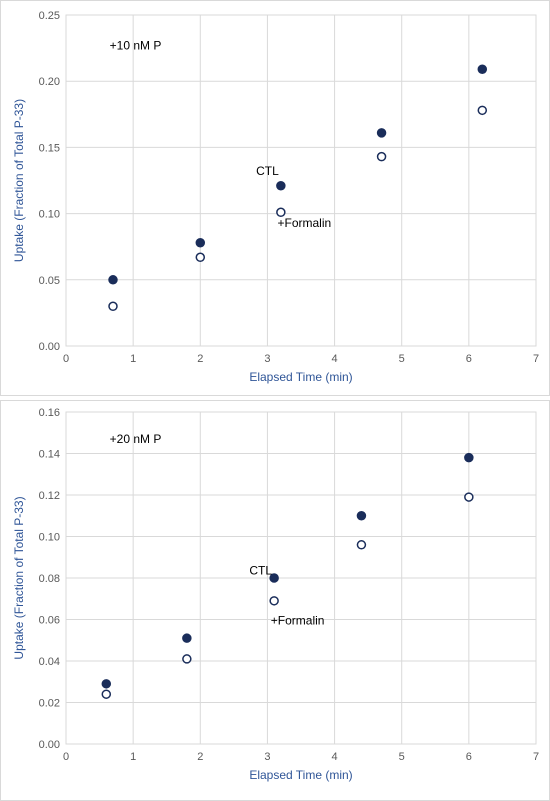 Image resolution: width=550 pixels, height=801 pixels. Describe the element at coordinates (49, 82) in the screenshot. I see `y-tick-label: 0.20` at that location.